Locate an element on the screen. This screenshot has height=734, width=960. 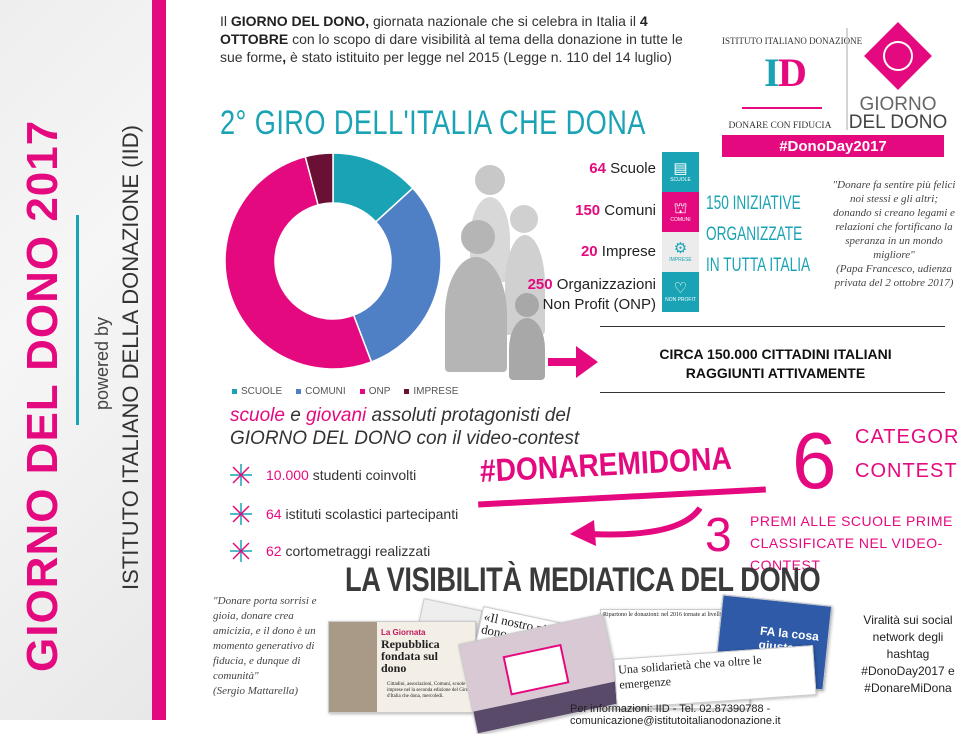
tile-non-profit: ♡ NON PROFIT is located at coordinates (680, 292).